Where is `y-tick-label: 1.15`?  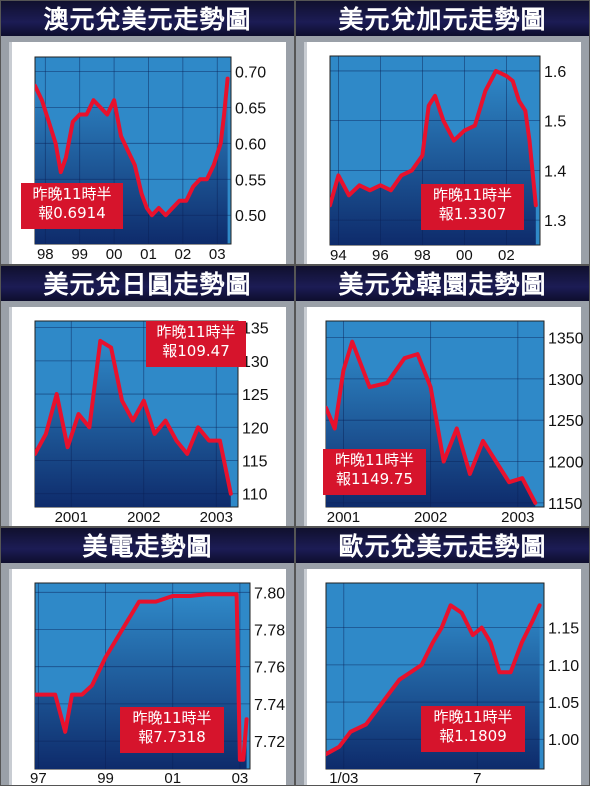 y-tick-label: 1.15 is located at coordinates (563, 629).